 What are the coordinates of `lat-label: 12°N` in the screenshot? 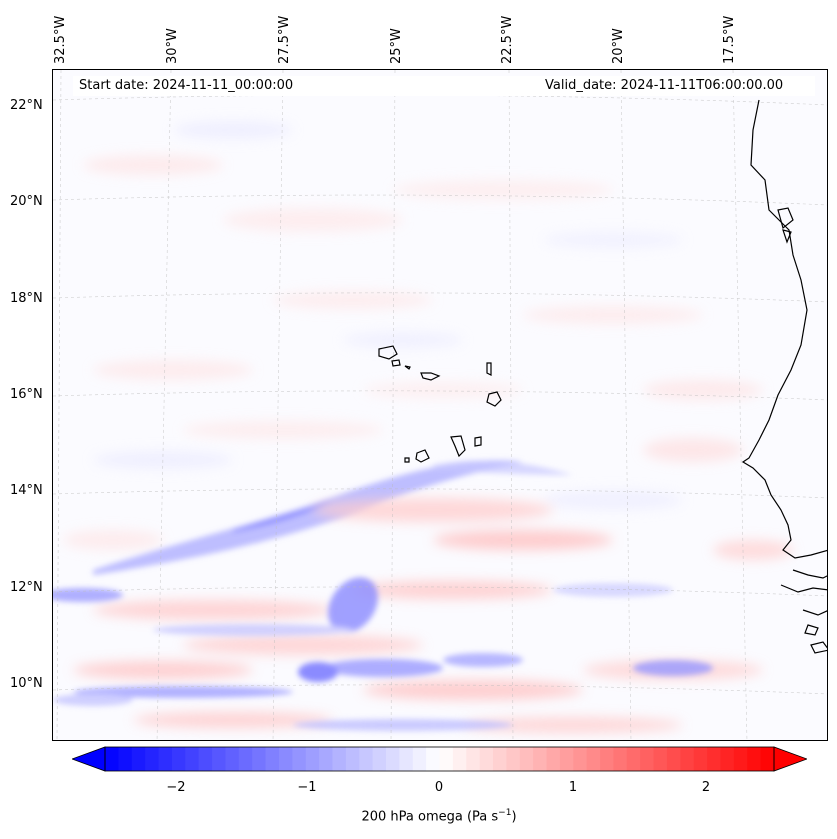 It's located at (26, 587).